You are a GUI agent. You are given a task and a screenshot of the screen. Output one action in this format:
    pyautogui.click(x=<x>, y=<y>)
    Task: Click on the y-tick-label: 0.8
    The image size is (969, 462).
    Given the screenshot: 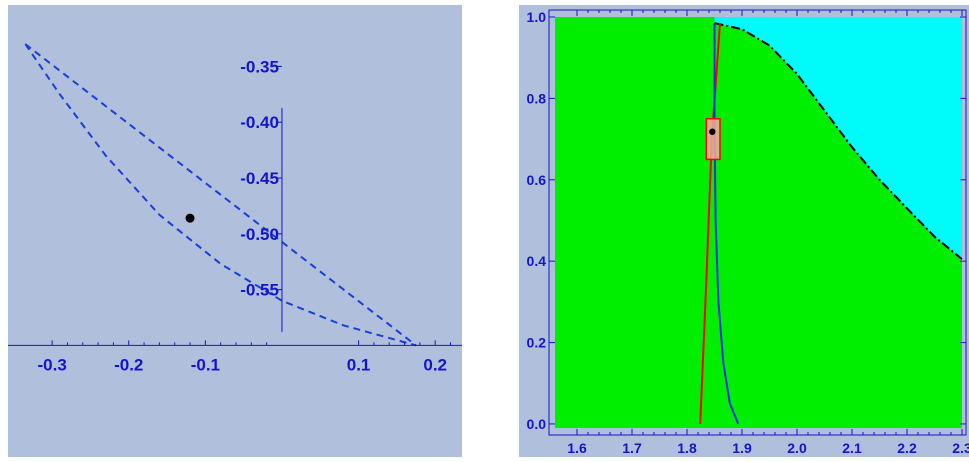 What is the action you would take?
    pyautogui.click(x=537, y=98)
    